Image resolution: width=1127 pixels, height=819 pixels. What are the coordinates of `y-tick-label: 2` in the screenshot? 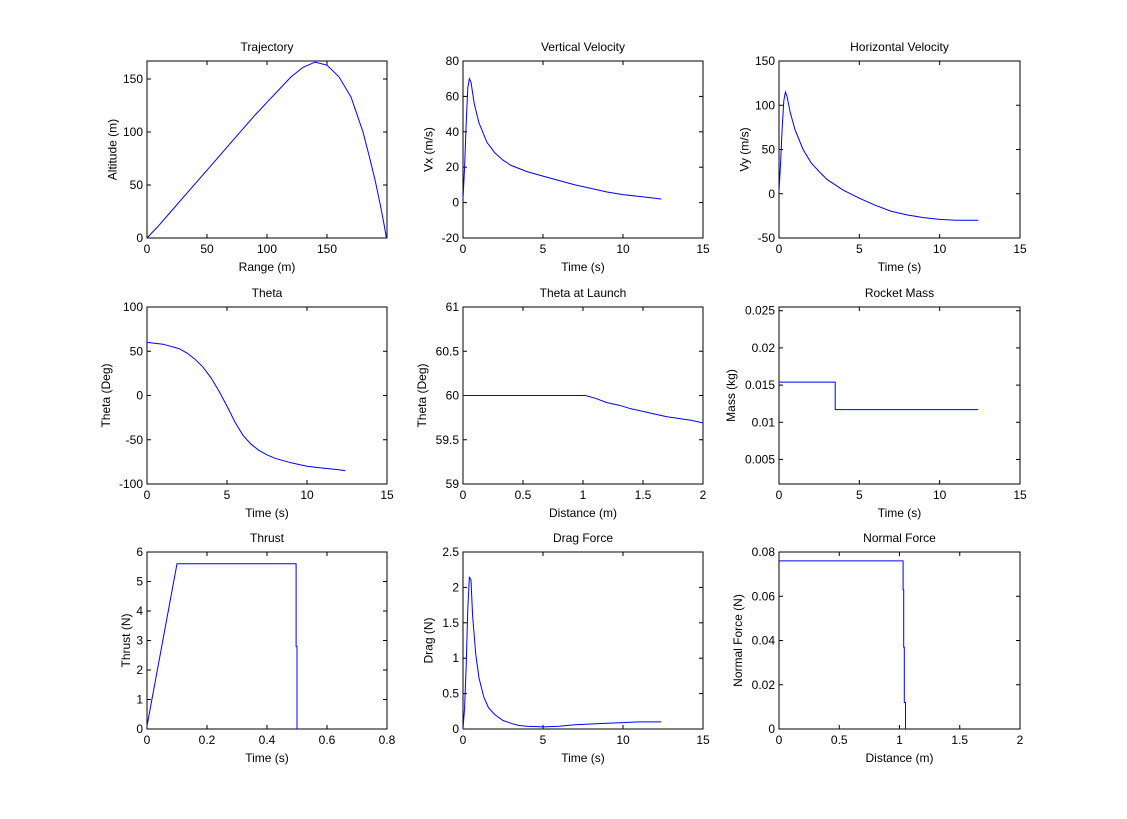 It's located at (139, 670).